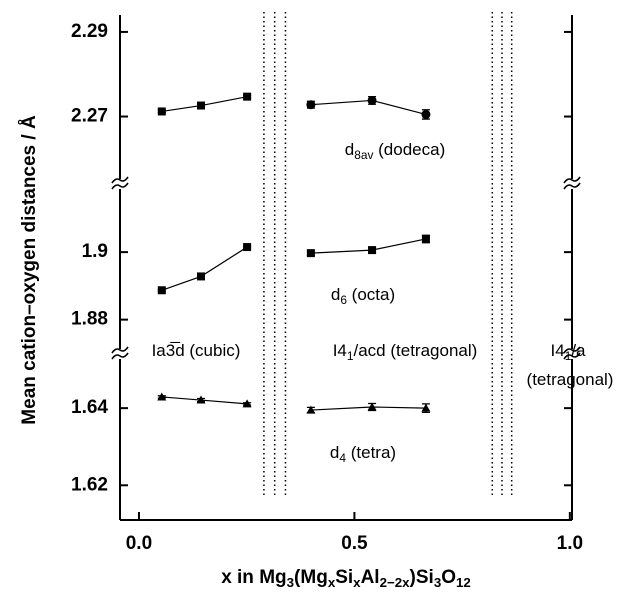 The image size is (633, 598). What do you see at coordinates (363, 155) in the screenshot?
I see `label-part: 8av` at bounding box center [363, 155].